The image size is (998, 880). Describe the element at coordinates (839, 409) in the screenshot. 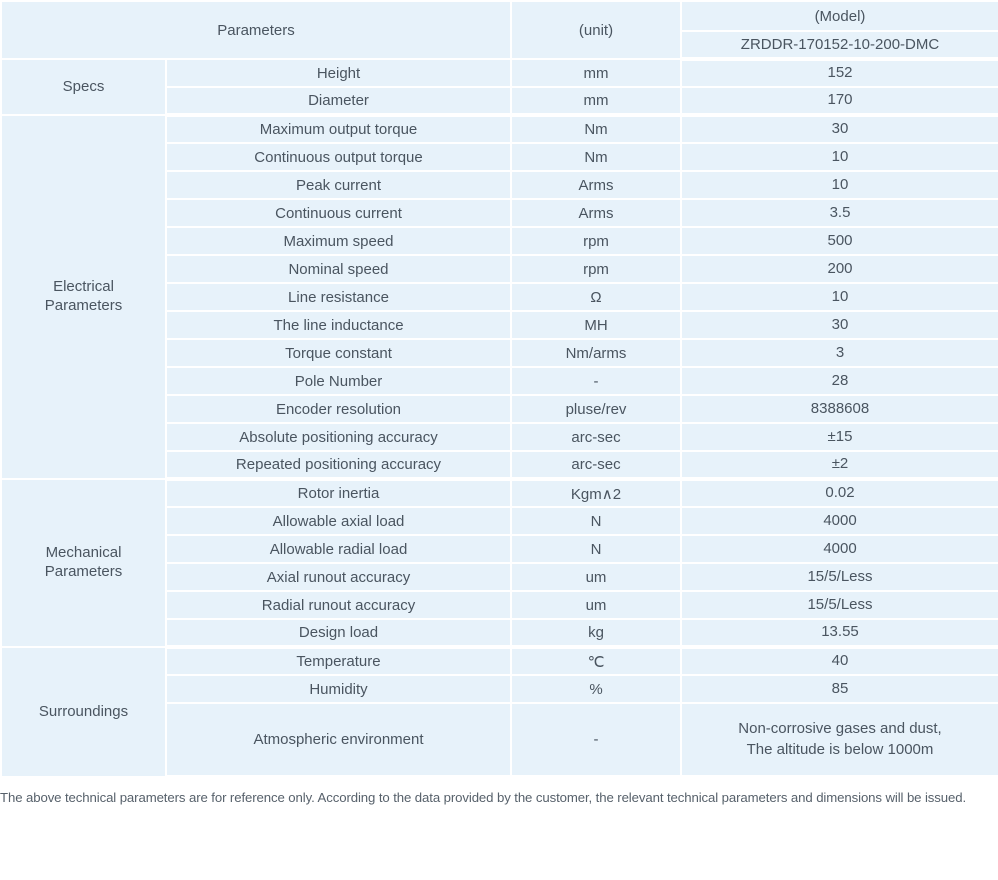

I see `model-value: 8388608` at that location.